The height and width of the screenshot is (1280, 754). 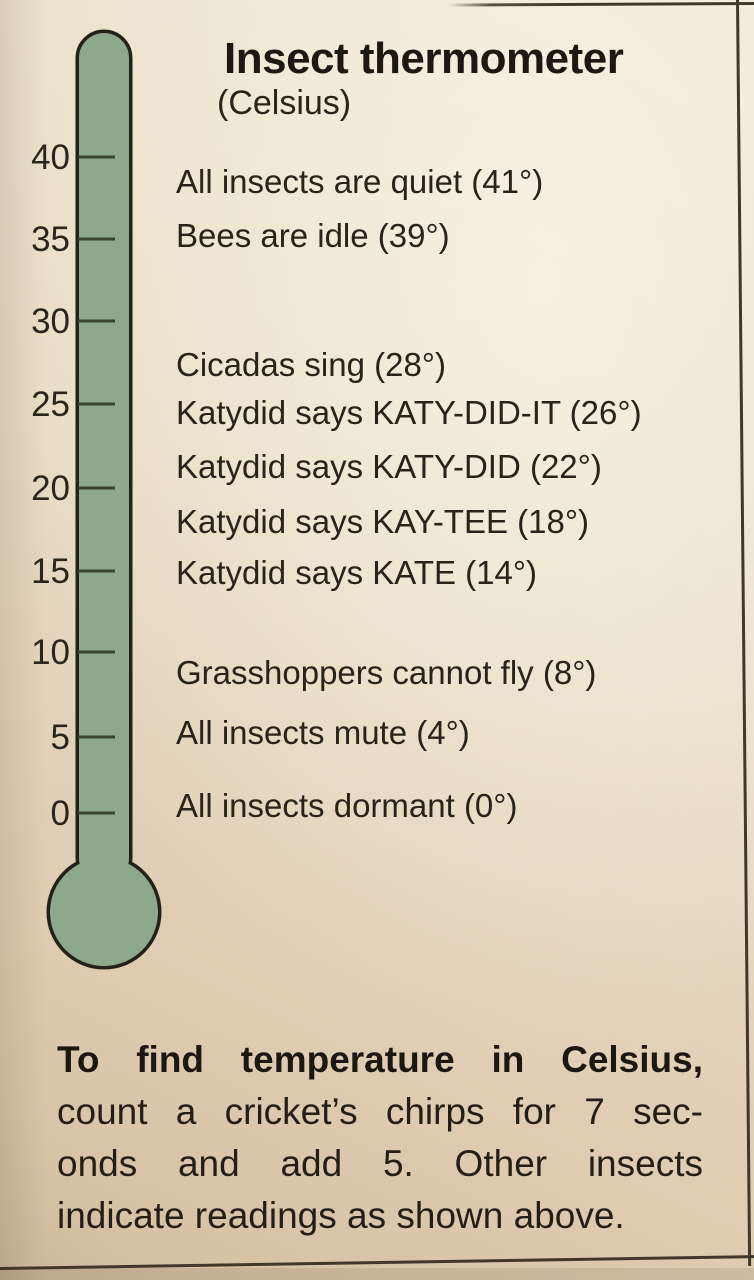 I want to click on footer-line-1: To find temperature in Celsius,, so click(x=380, y=1059).